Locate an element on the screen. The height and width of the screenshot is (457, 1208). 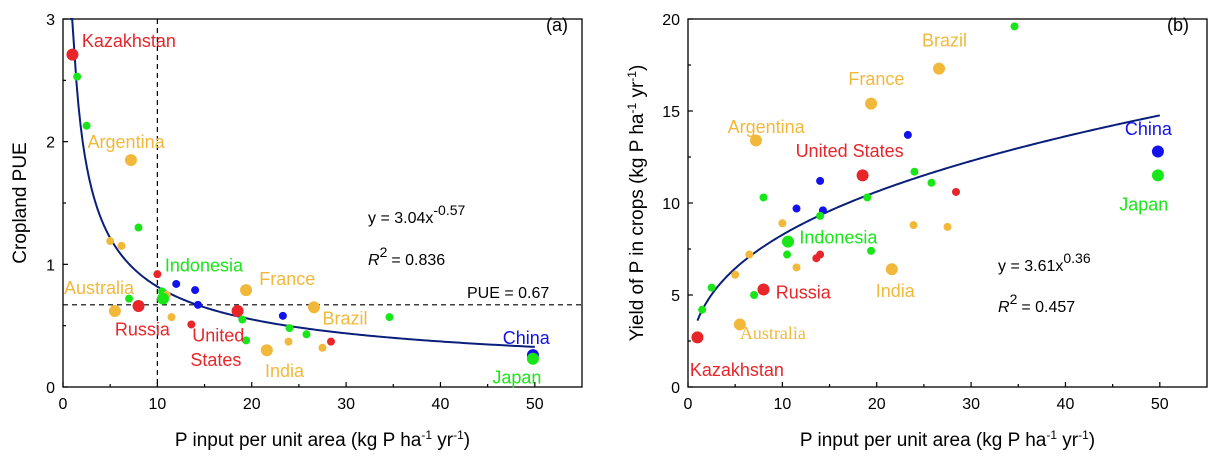
x-tick-label: 50 is located at coordinates (1160, 404).